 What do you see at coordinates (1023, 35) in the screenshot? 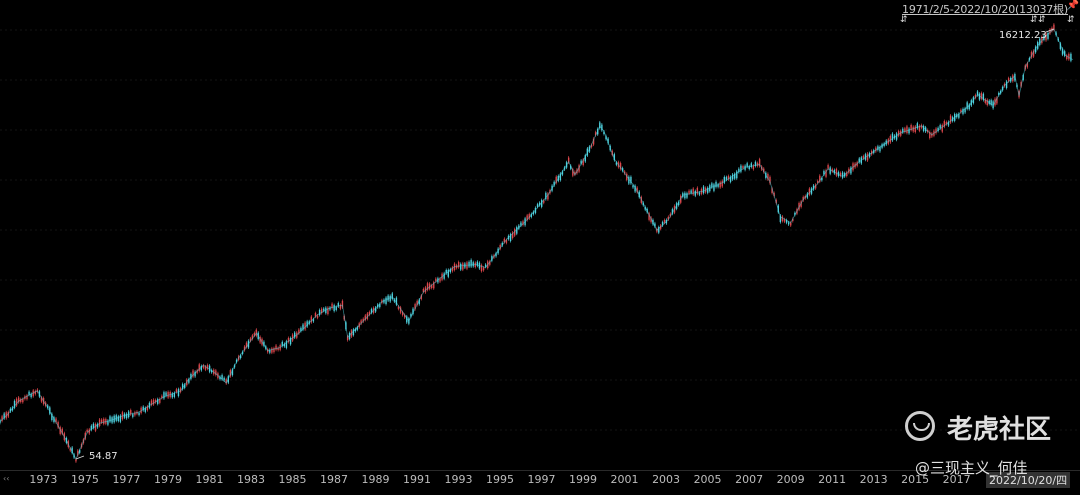
I see `max-value-label: 16212.23` at bounding box center [1023, 35].